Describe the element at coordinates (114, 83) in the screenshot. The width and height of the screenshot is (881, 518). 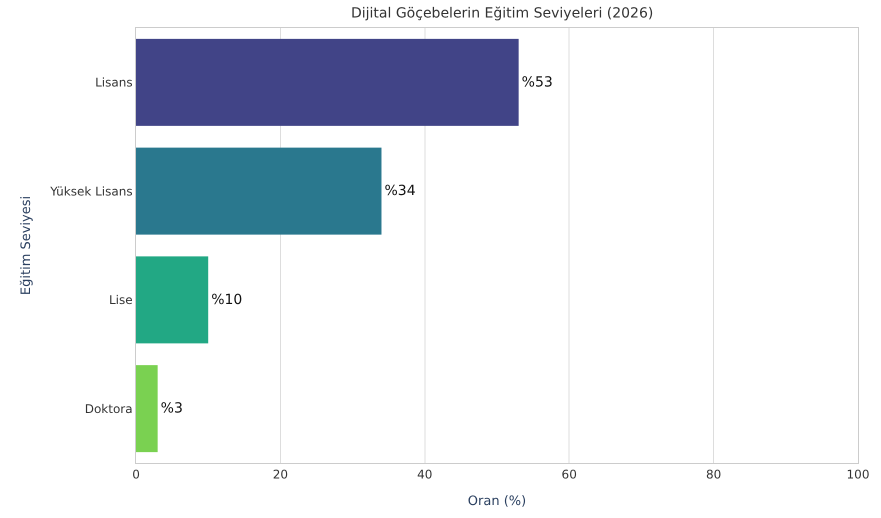
I see `y-tick-label: Lisans` at that location.